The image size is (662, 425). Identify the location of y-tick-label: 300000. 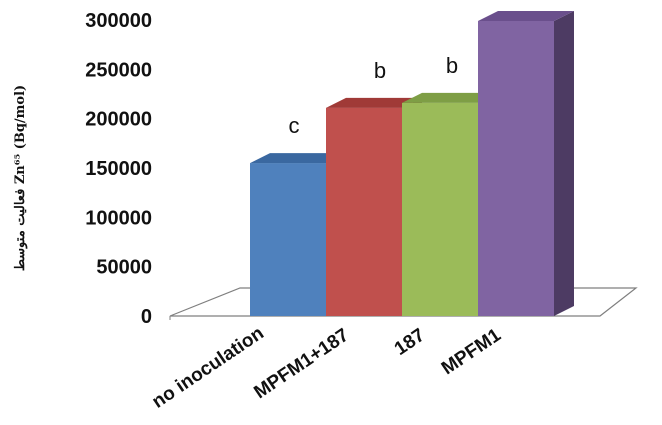
(118, 21).